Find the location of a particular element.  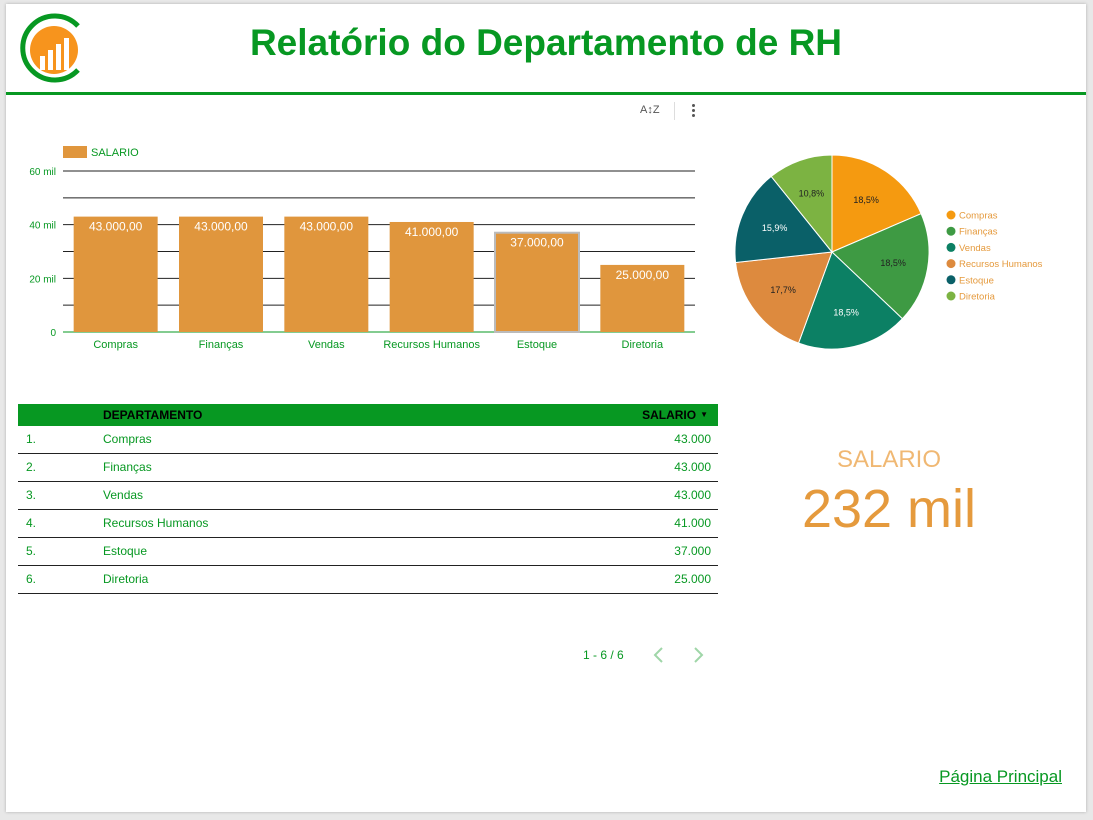

slice-percent-label: 10,8% is located at coordinates (812, 193).